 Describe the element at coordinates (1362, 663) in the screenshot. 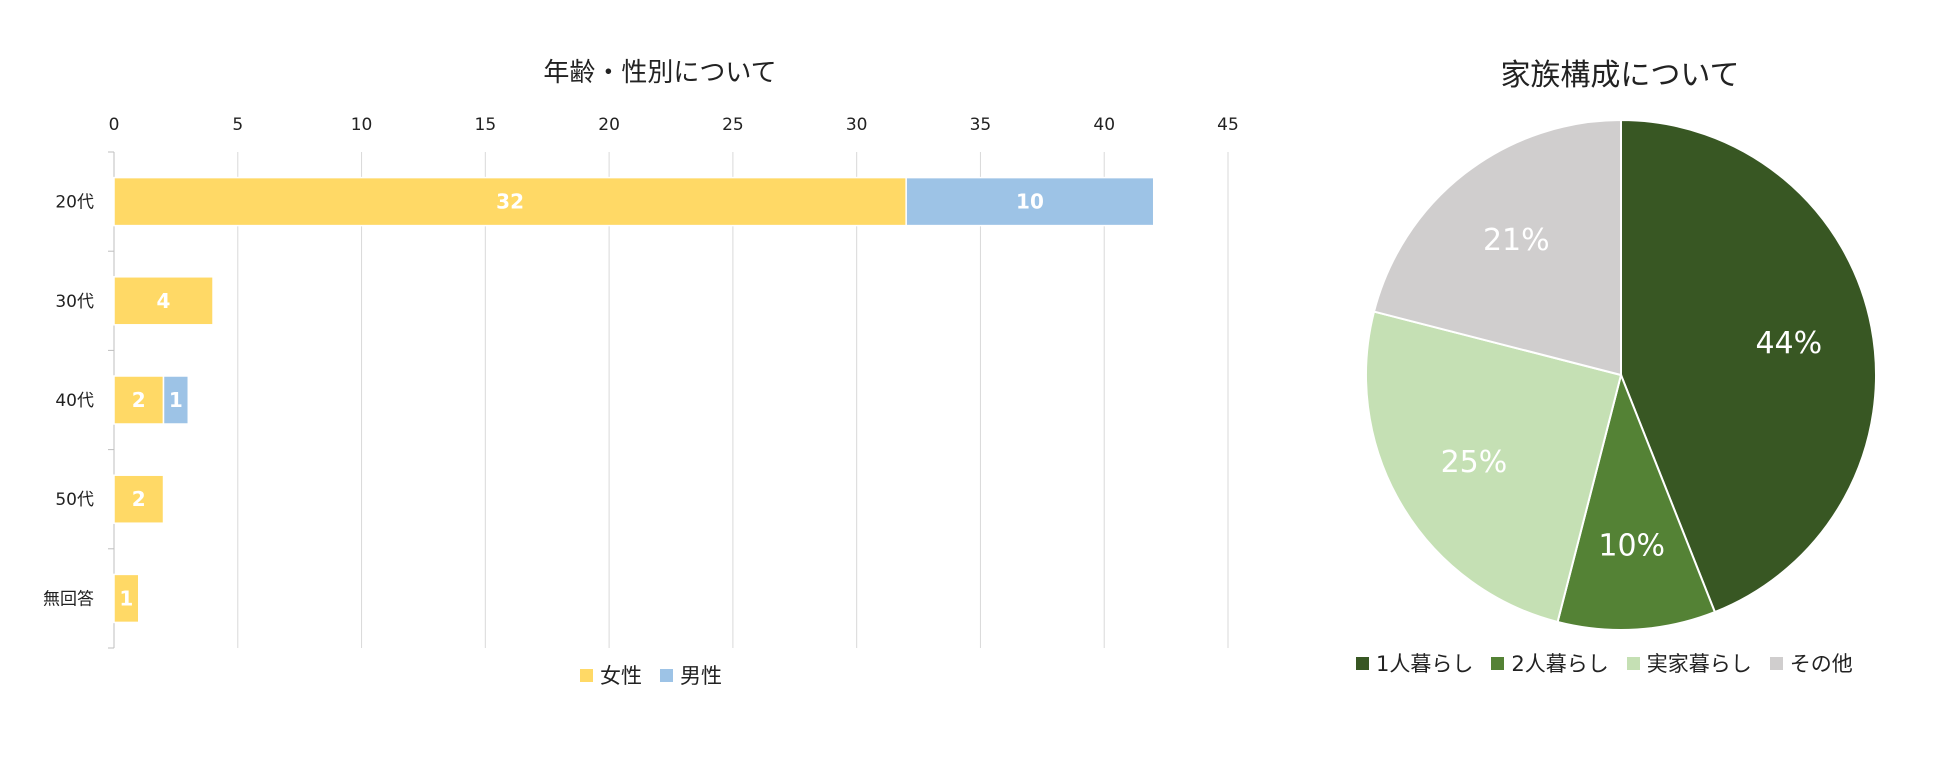

I see `legend-swatch-single` at that location.